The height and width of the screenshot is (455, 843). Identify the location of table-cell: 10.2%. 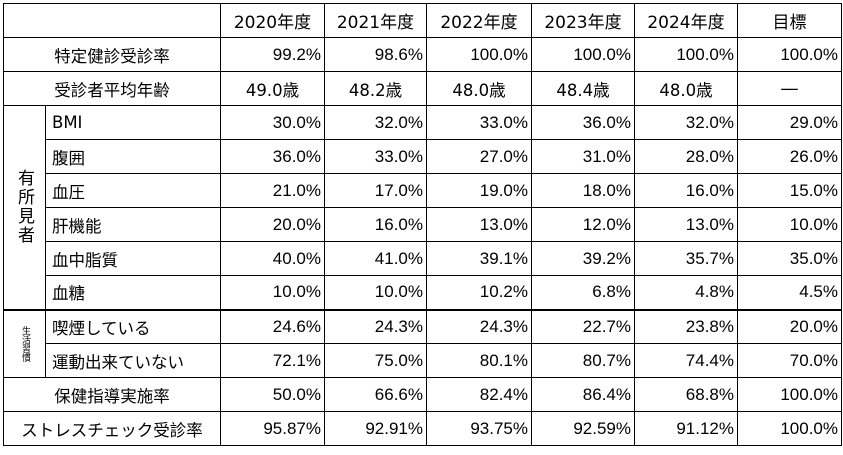
(479, 292).